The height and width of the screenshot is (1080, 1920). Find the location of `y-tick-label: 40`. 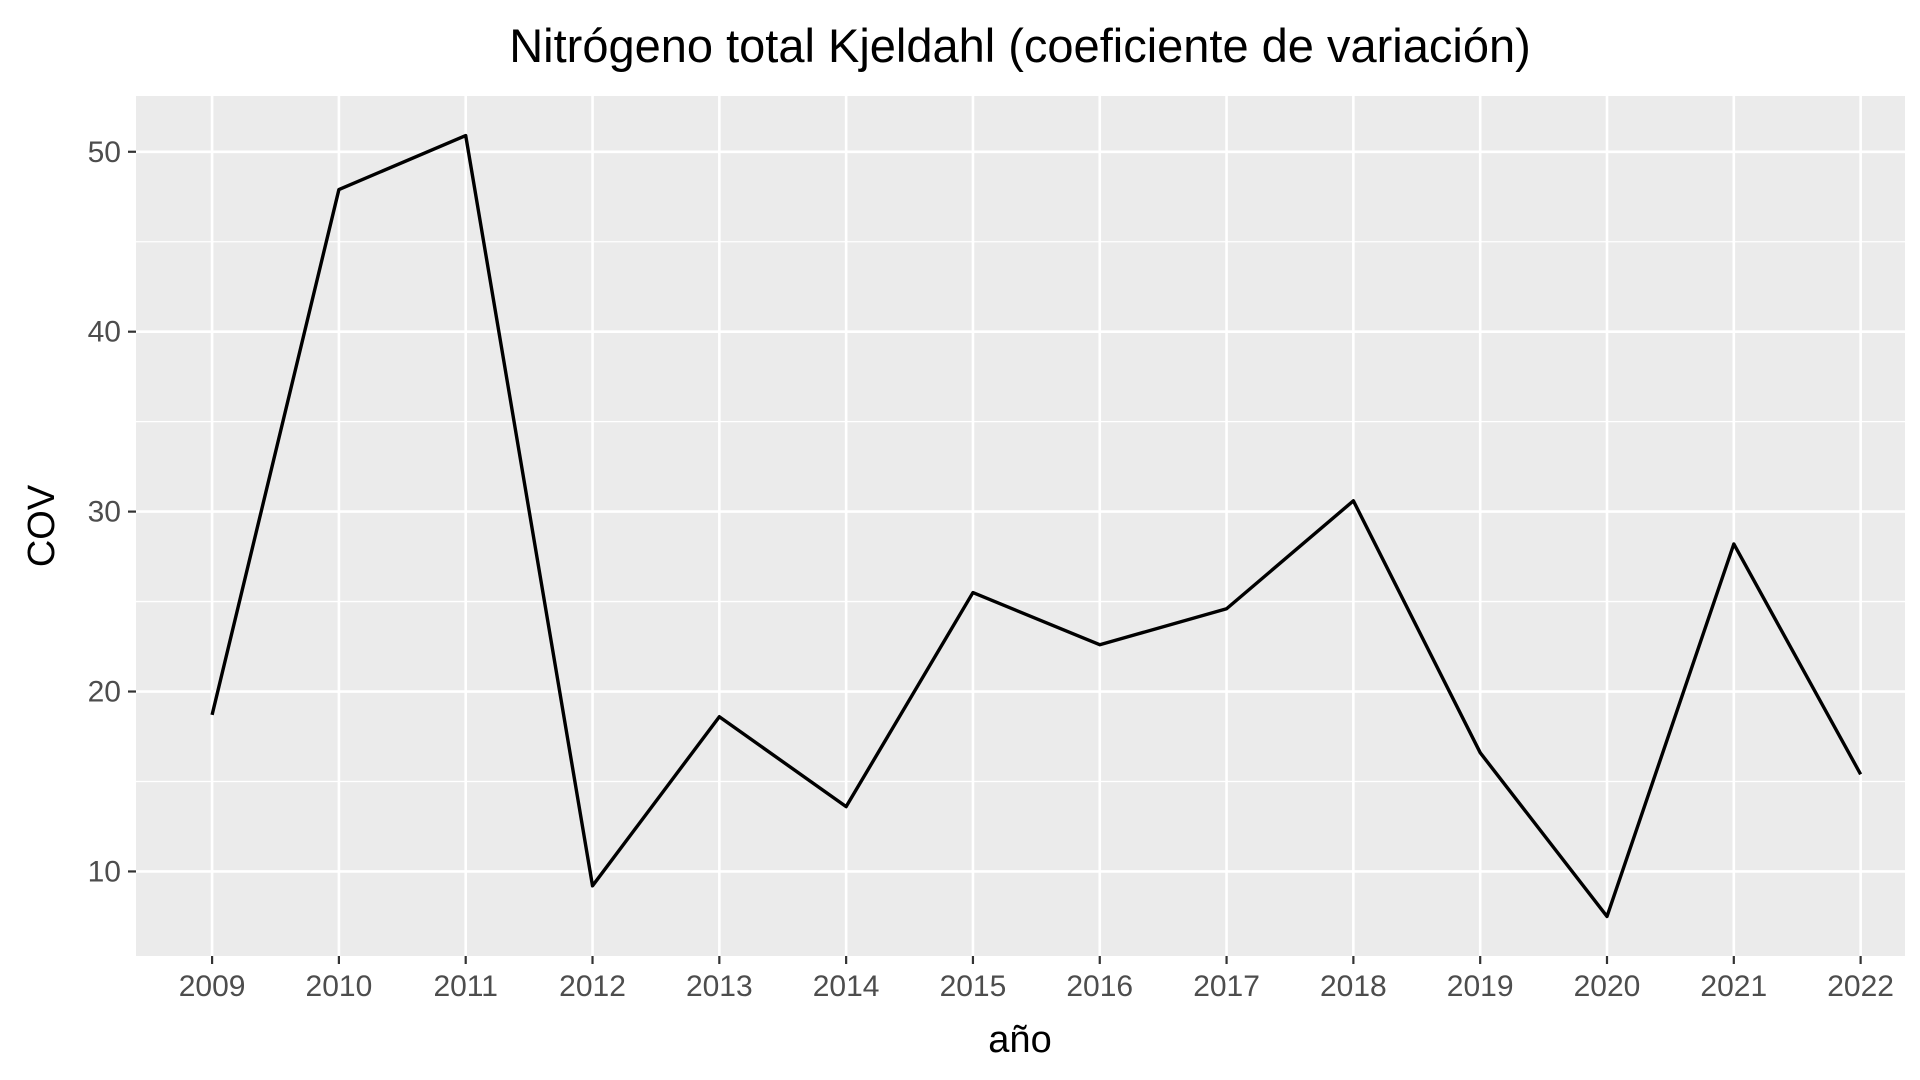

y-tick-label: 40 is located at coordinates (104, 332).